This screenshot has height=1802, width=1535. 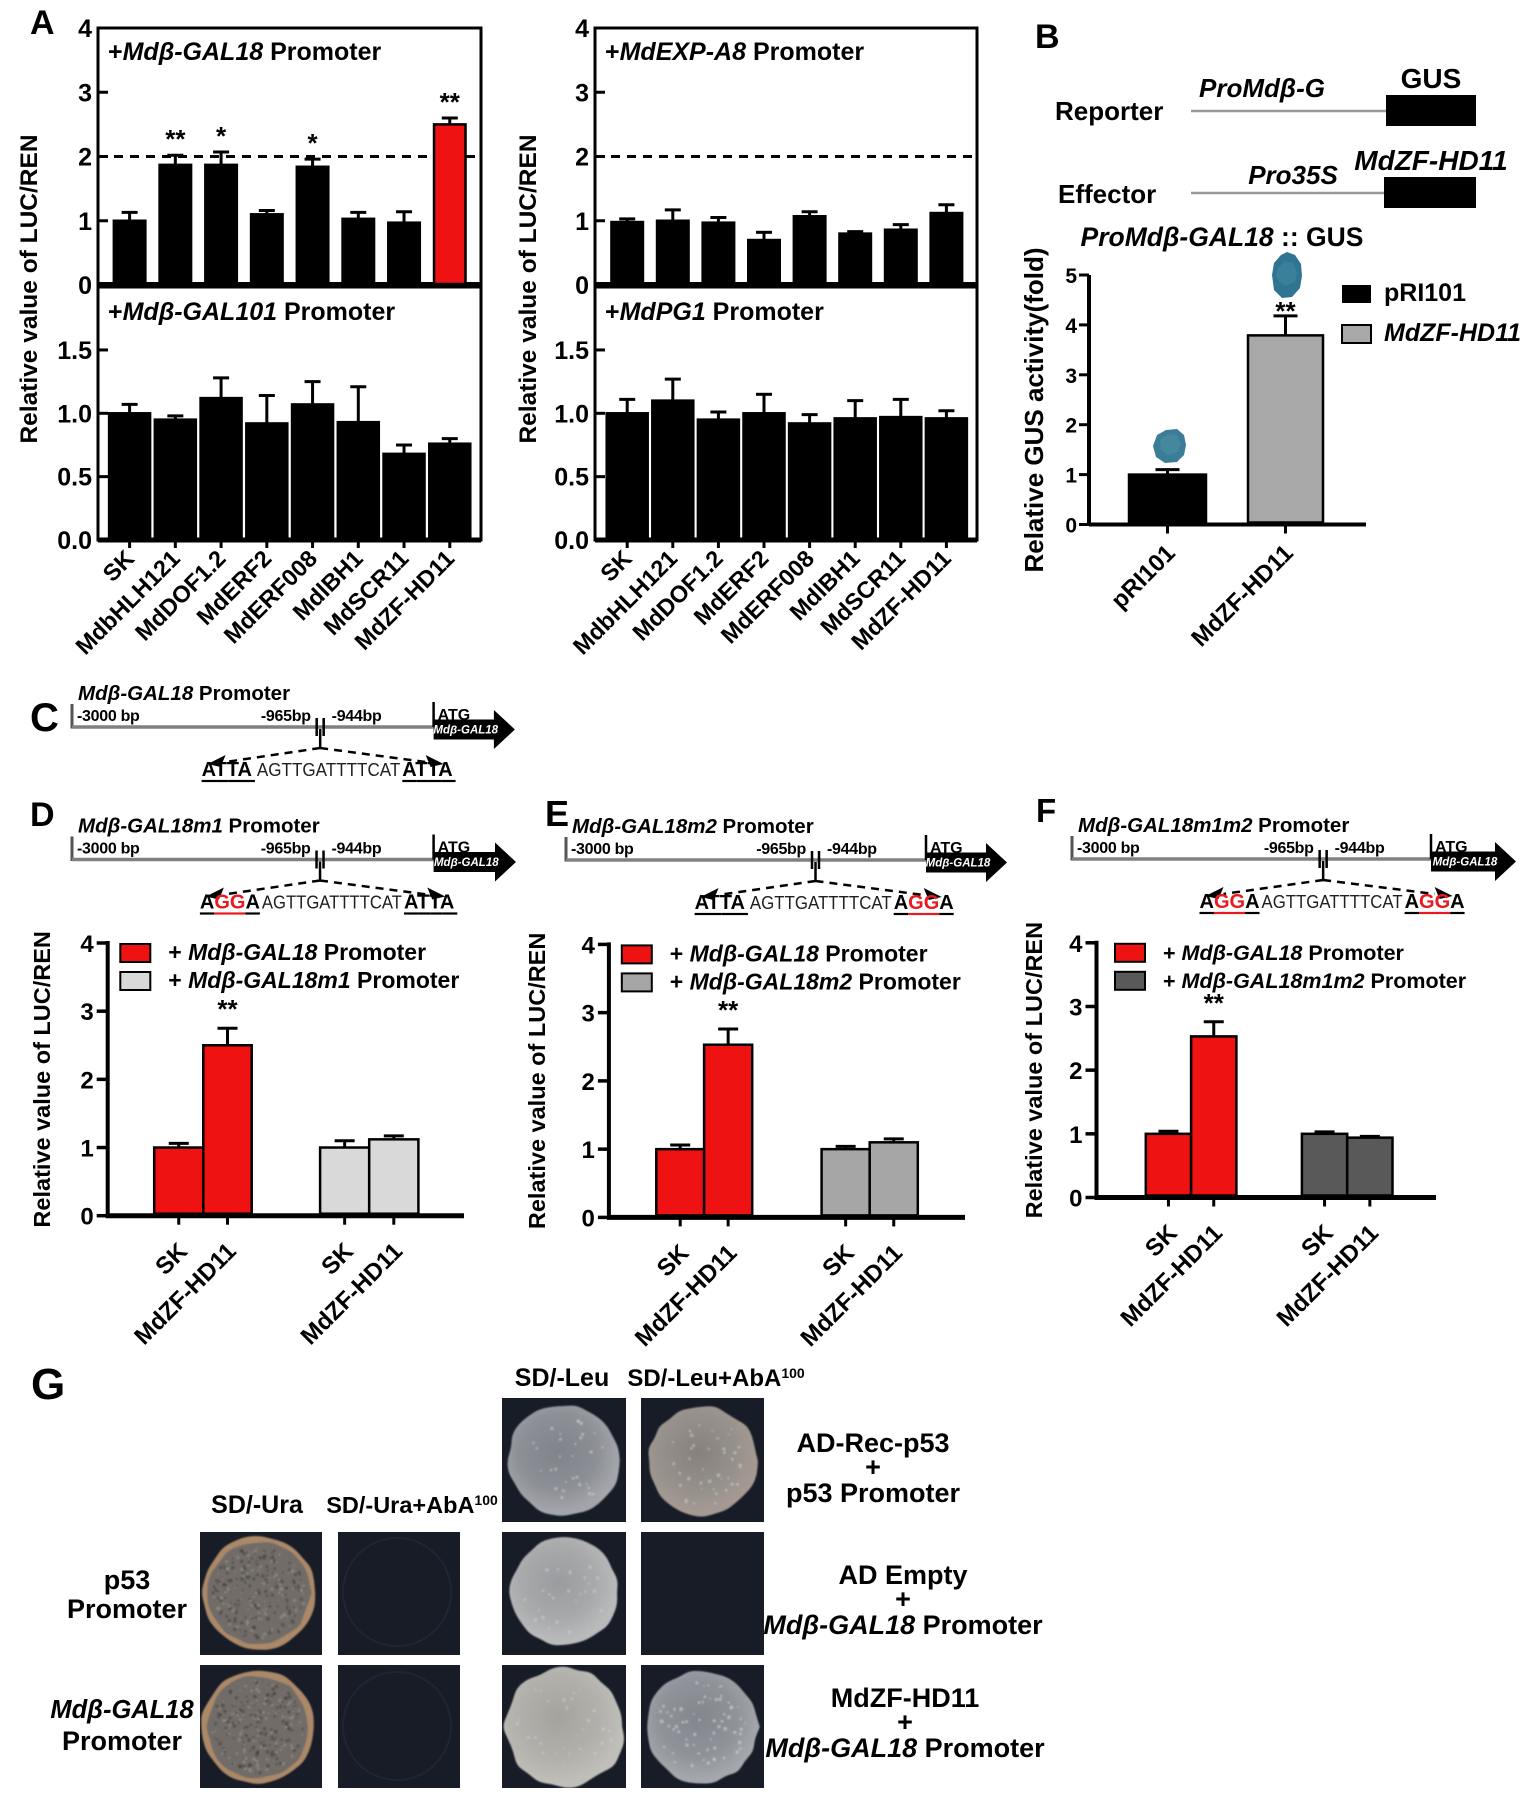 What do you see at coordinates (1046, 810) in the screenshot?
I see `svg-text: F` at bounding box center [1046, 810].